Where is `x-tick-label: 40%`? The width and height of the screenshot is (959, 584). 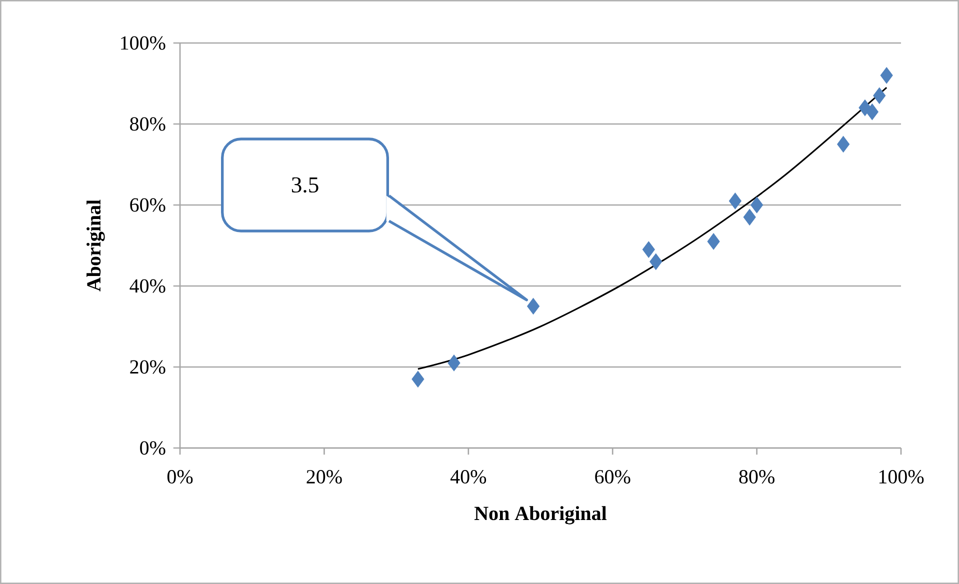 x-tick-label: 40% is located at coordinates (468, 477).